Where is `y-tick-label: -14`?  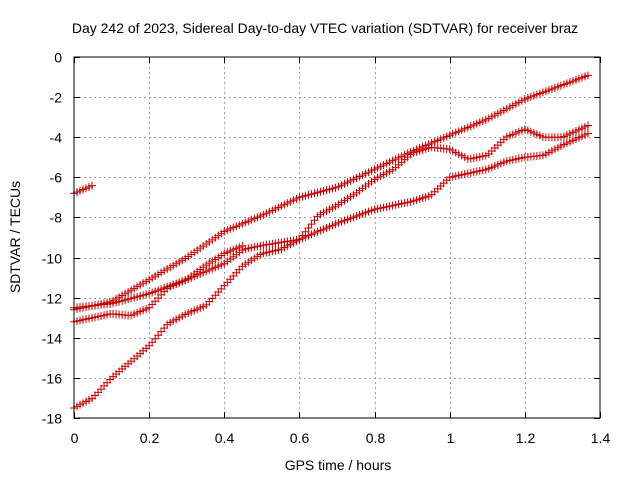 y-tick-label: -14 is located at coordinates (52, 339).